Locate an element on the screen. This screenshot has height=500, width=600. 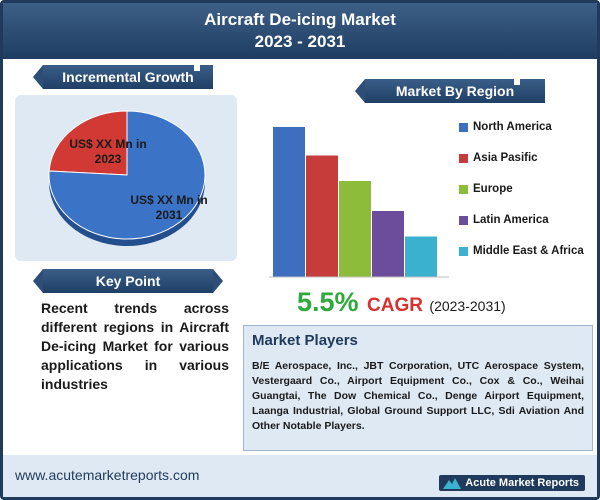
legend-label: Middle East & Africa is located at coordinates (528, 251).